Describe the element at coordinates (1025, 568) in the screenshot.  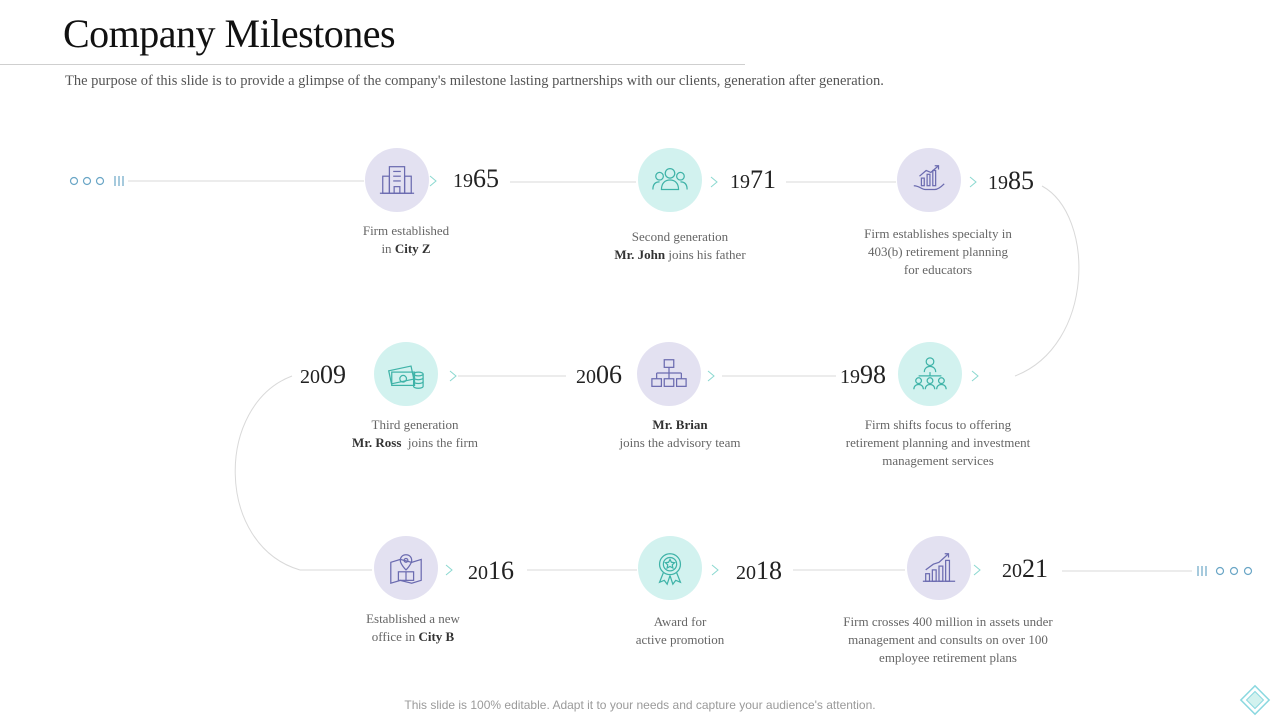
I see `milestone-year: 2021` at that location.